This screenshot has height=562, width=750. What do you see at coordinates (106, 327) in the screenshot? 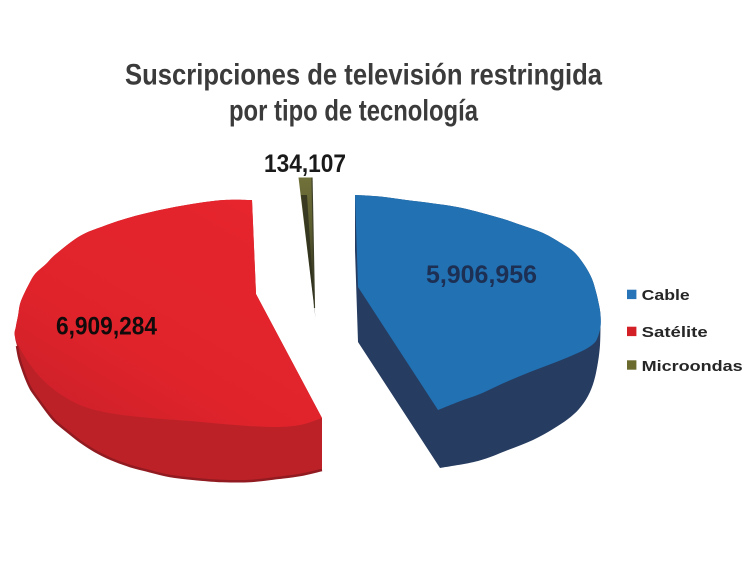
I see `svg-text: 6,909,284` at bounding box center [106, 327].